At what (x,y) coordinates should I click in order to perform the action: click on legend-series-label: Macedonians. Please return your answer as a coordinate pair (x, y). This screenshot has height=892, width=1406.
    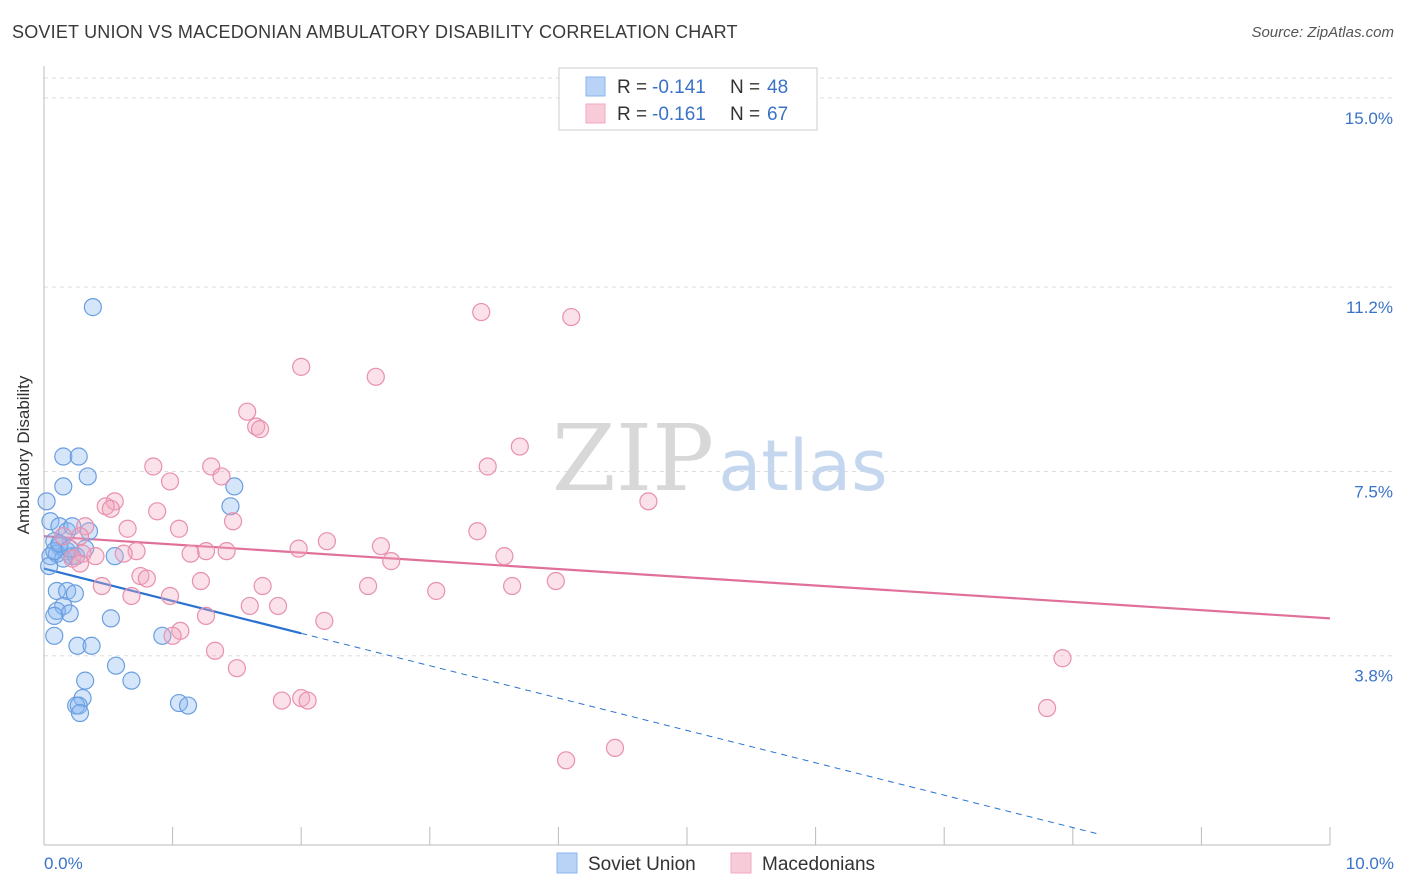
    Looking at the image, I should click on (818, 864).